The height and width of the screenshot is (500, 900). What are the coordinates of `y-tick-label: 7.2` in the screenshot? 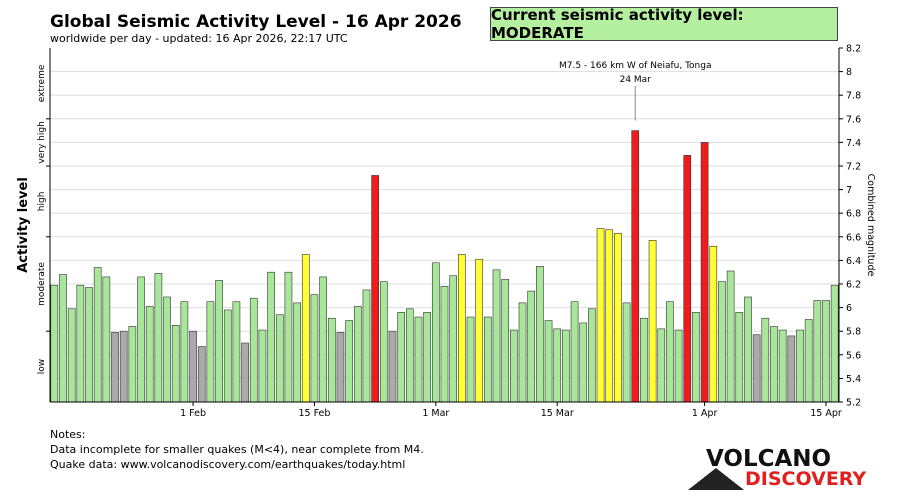 It's located at (853, 167).